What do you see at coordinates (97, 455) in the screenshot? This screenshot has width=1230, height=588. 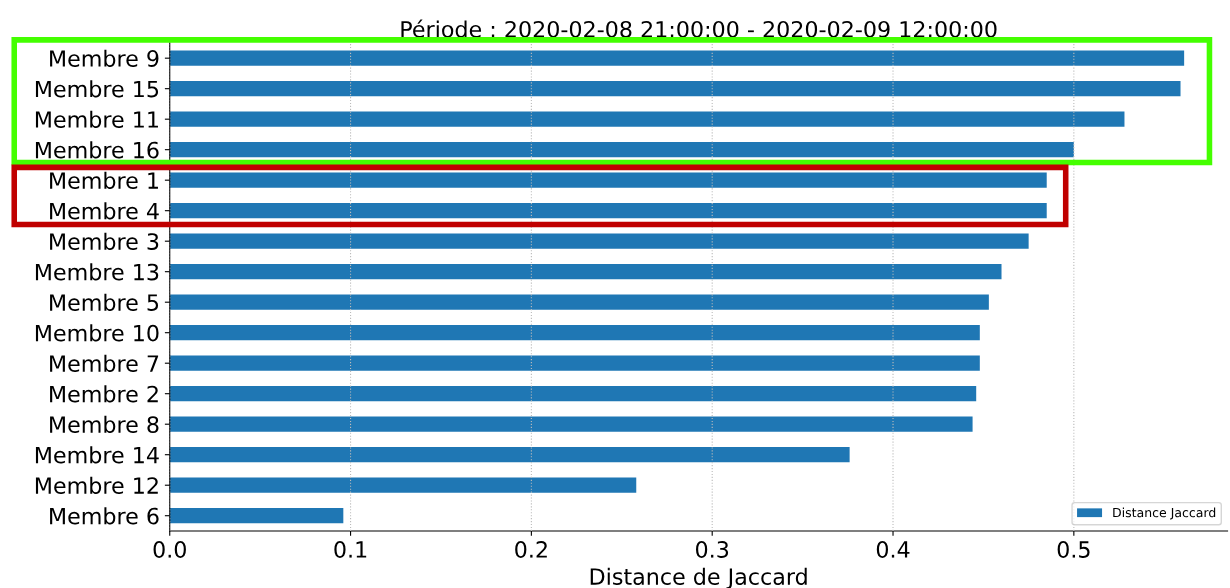 I see `y-tick-label: Membre 14` at bounding box center [97, 455].